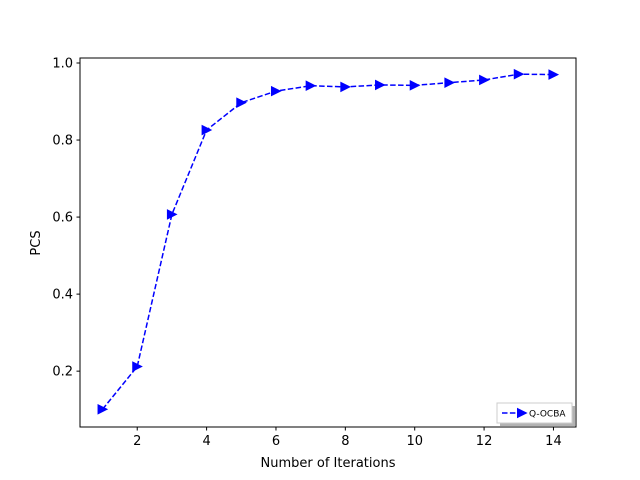 The image size is (640, 480). I want to click on x-tick-label: 14, so click(553, 441).